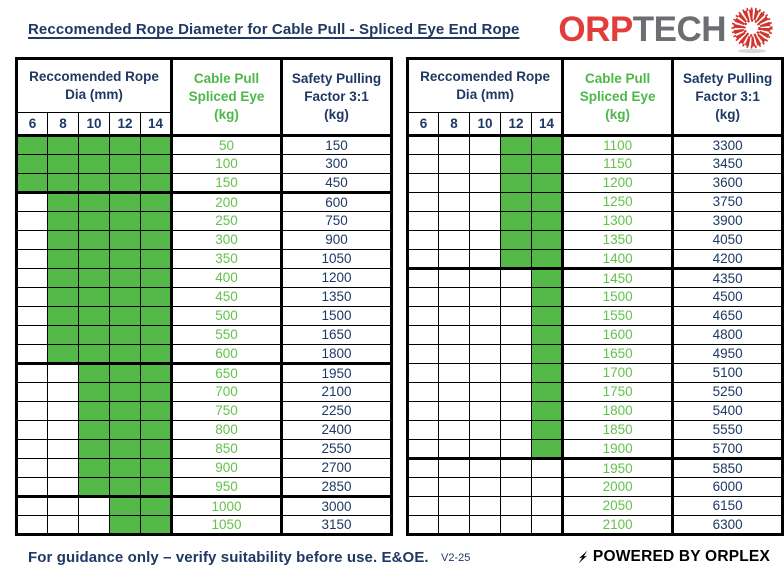 This screenshot has height=580, width=784. I want to click on dia-column-label: 8, so click(63, 124).